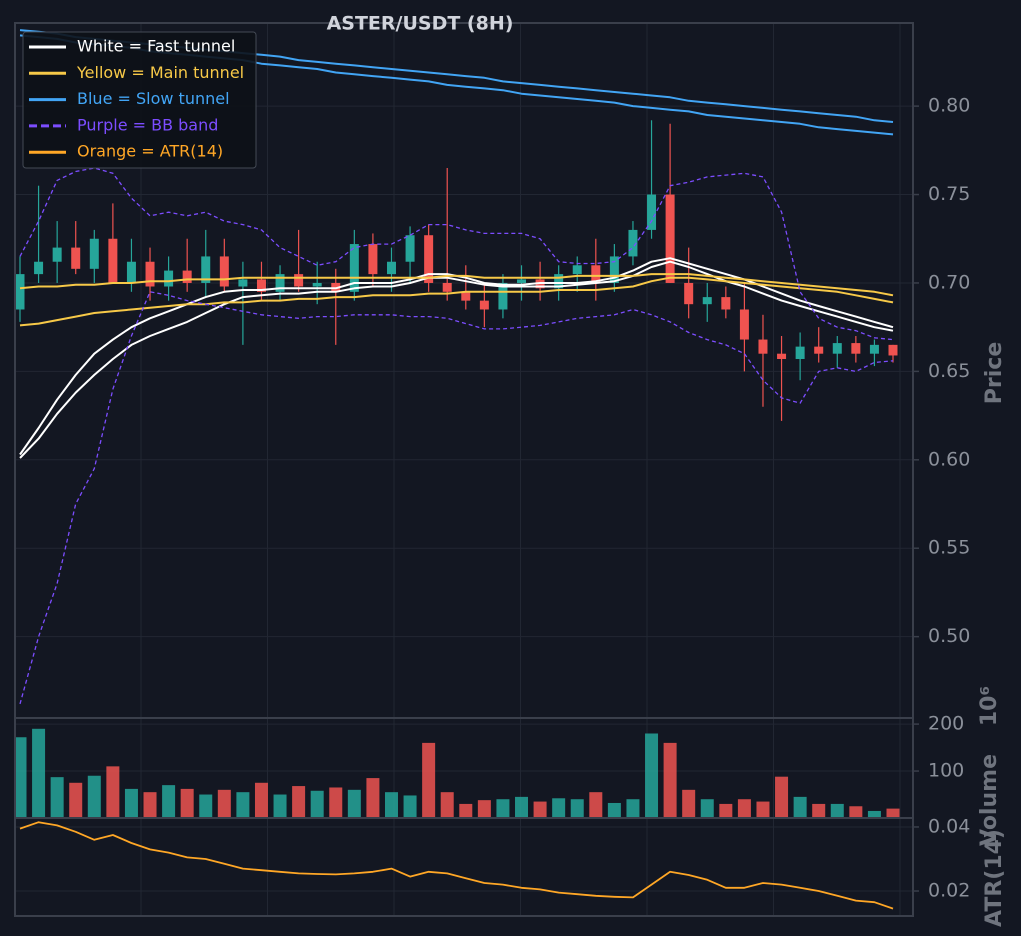  I want to click on y-tick-label: 0.80, so click(949, 106).